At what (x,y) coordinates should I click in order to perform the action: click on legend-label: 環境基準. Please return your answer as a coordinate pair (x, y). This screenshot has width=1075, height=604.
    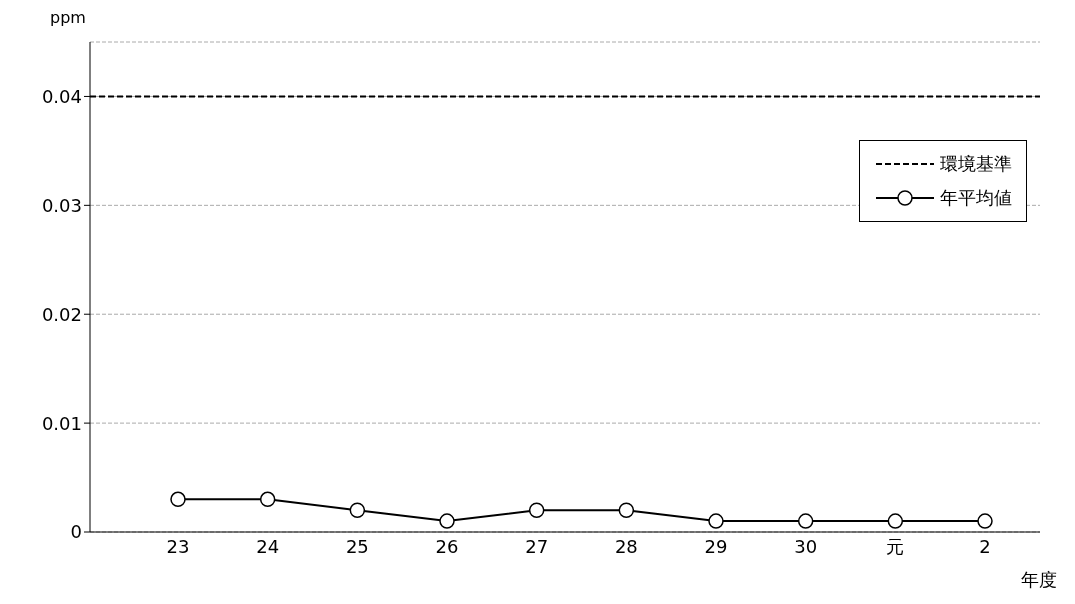
    Looking at the image, I should click on (976, 164).